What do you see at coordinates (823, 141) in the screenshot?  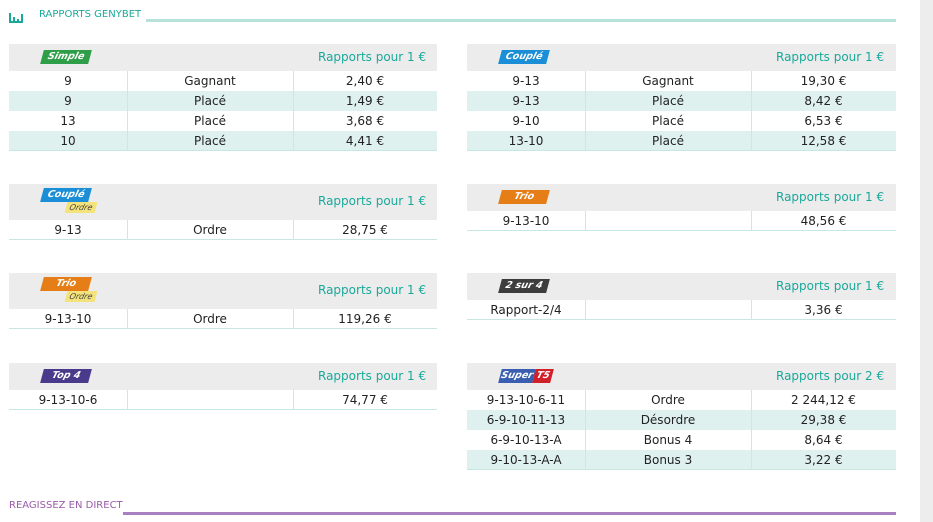 I see `table-cell: 12,58 €` at bounding box center [823, 141].